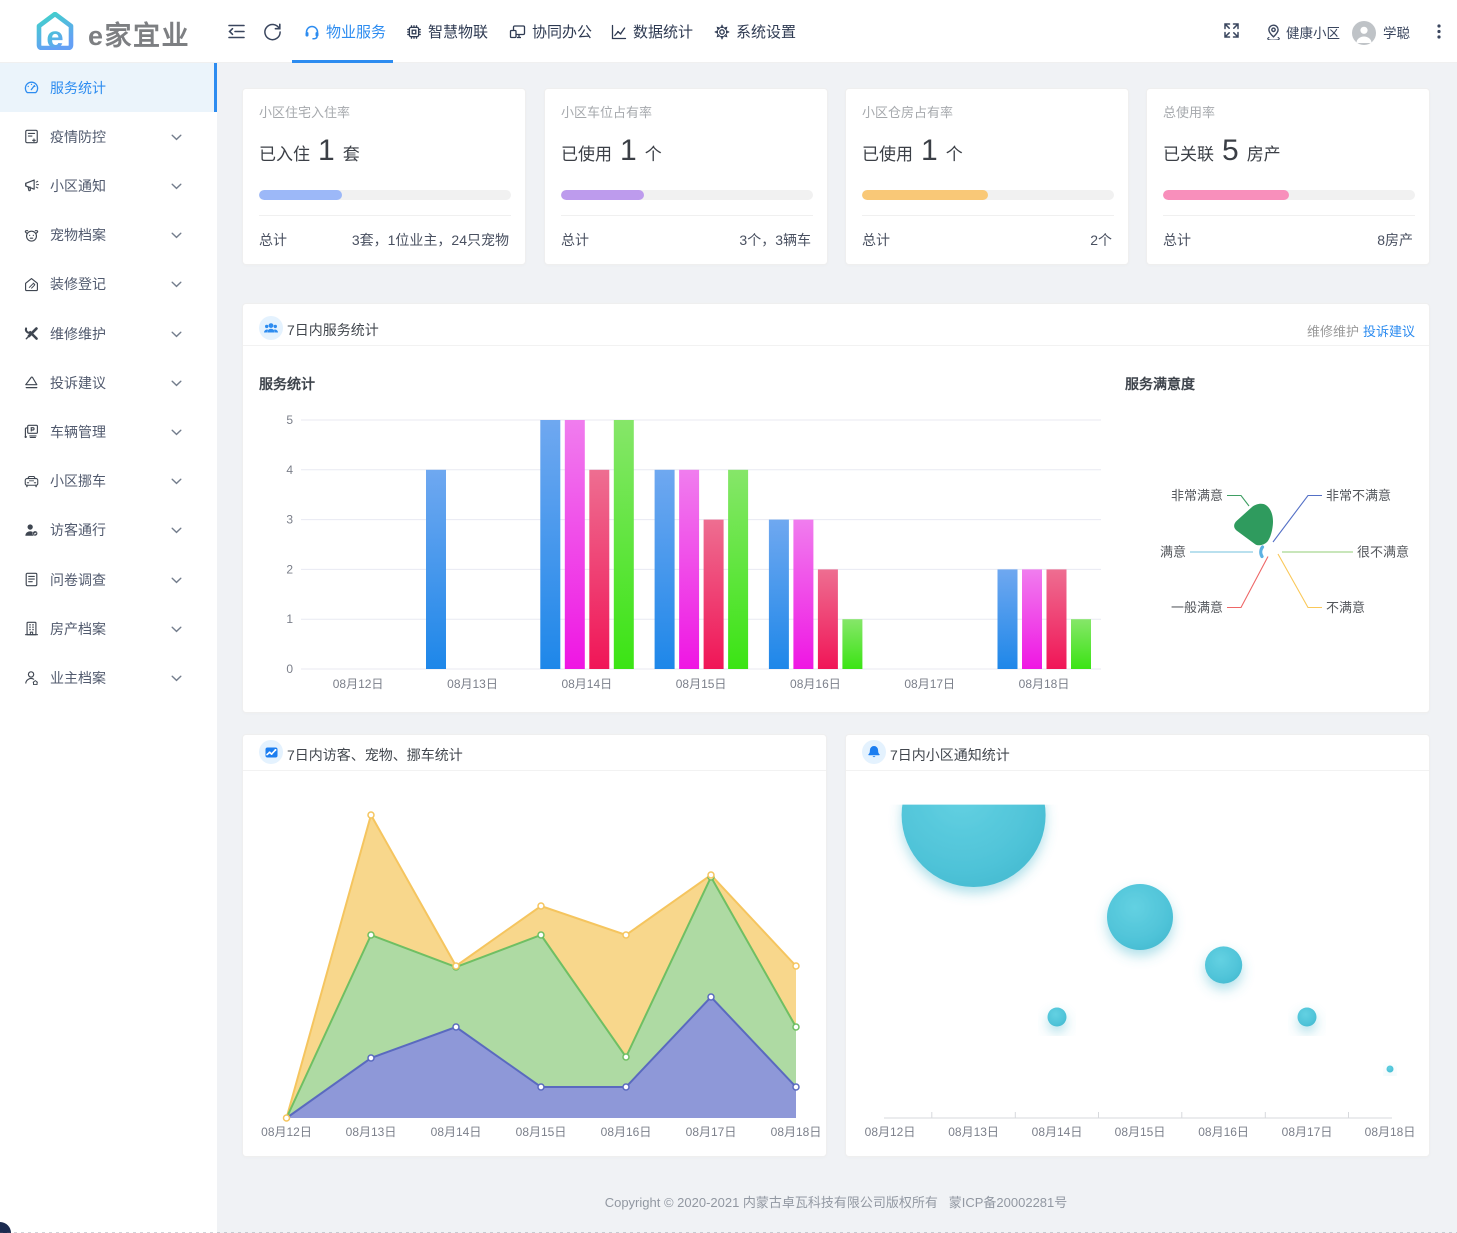  What do you see at coordinates (54, 35) in the screenshot?
I see `svg-text: e` at bounding box center [54, 35].